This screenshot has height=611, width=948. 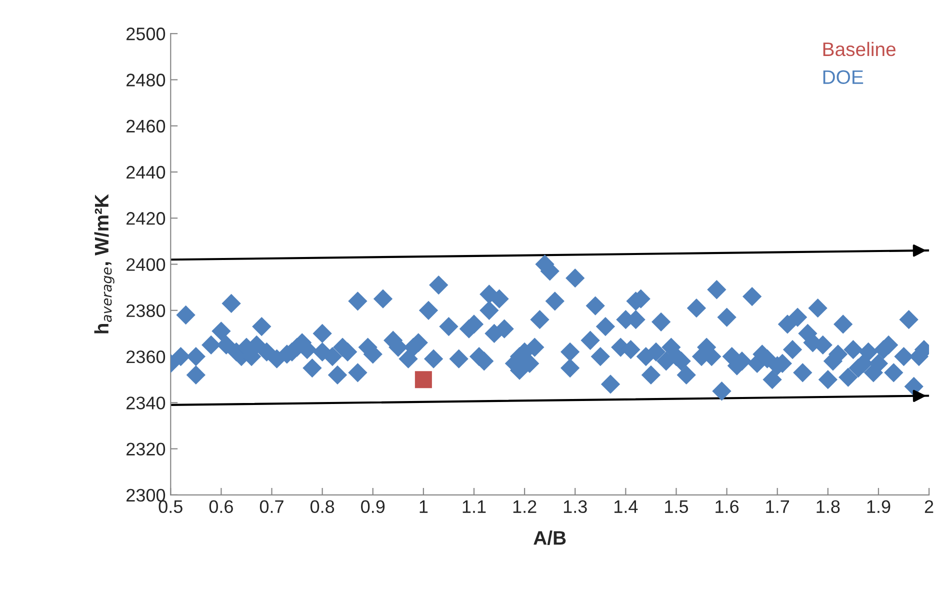 I want to click on y-tick-label: 2480, so click(x=146, y=80).